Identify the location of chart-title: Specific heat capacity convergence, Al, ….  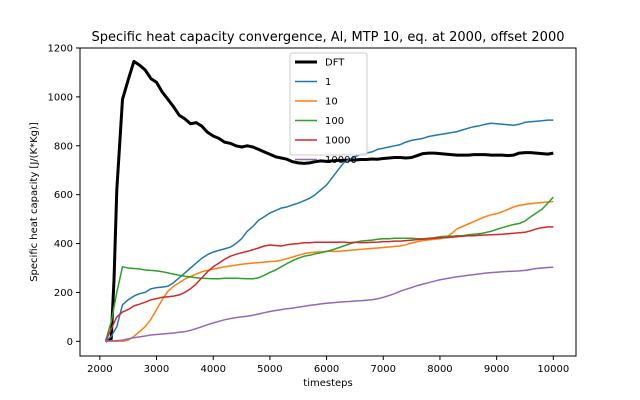
(328, 37).